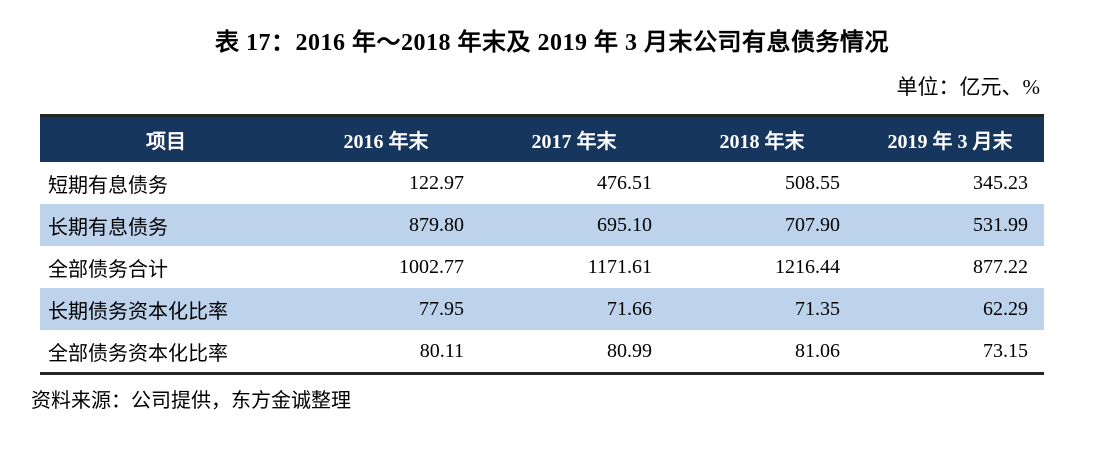 The height and width of the screenshot is (456, 1104). I want to click on table-row: 长期有息债务 879.80 695.10 707.90 531.99, so click(542, 225).